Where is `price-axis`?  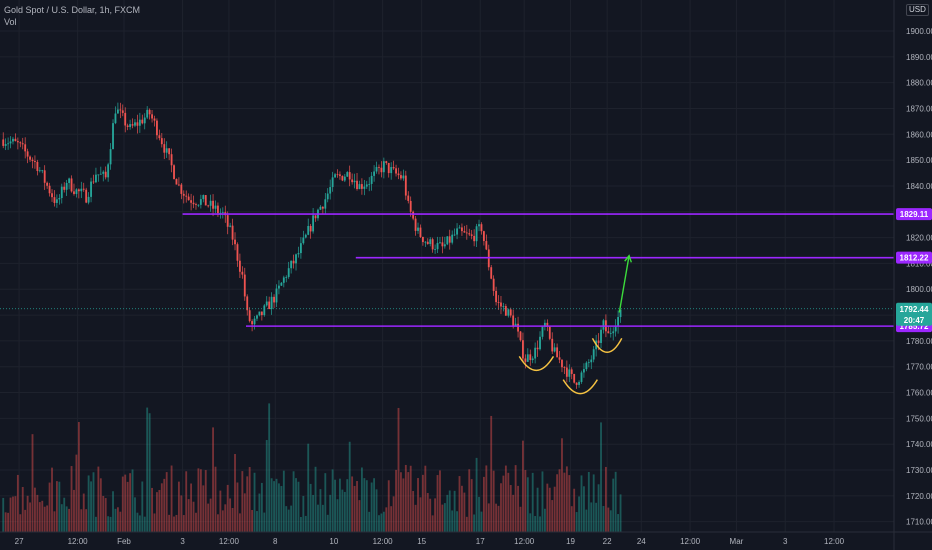
price-axis is located at coordinates (913, 266).